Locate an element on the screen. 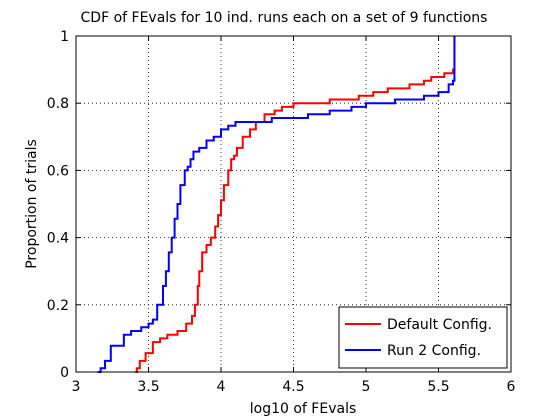 Image resolution: width=560 pixels, height=420 pixels. x-axis-title: log10 of FEvals is located at coordinates (303, 409).